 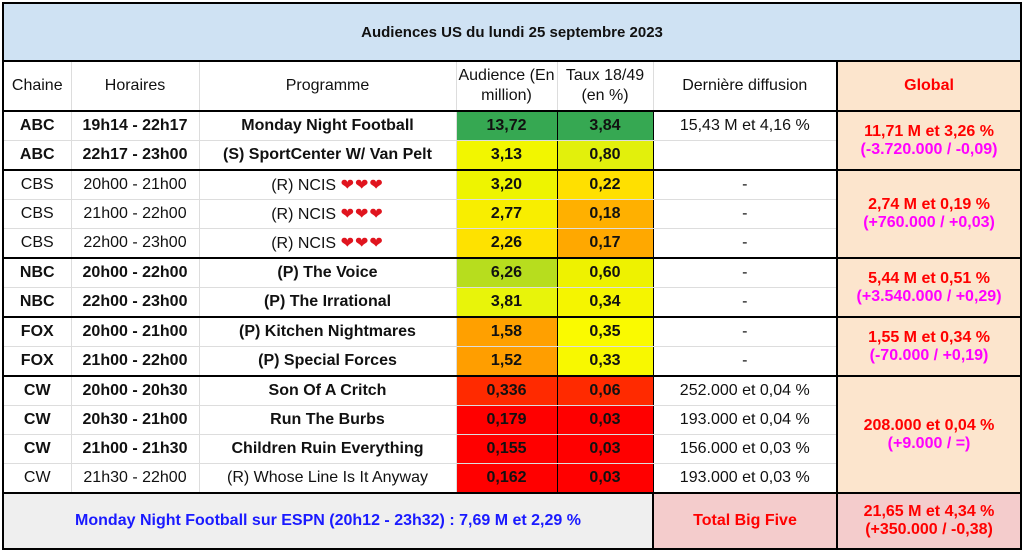 What do you see at coordinates (929, 278) in the screenshot?
I see `global-main: 5,44 M et 0,51 %` at bounding box center [929, 278].